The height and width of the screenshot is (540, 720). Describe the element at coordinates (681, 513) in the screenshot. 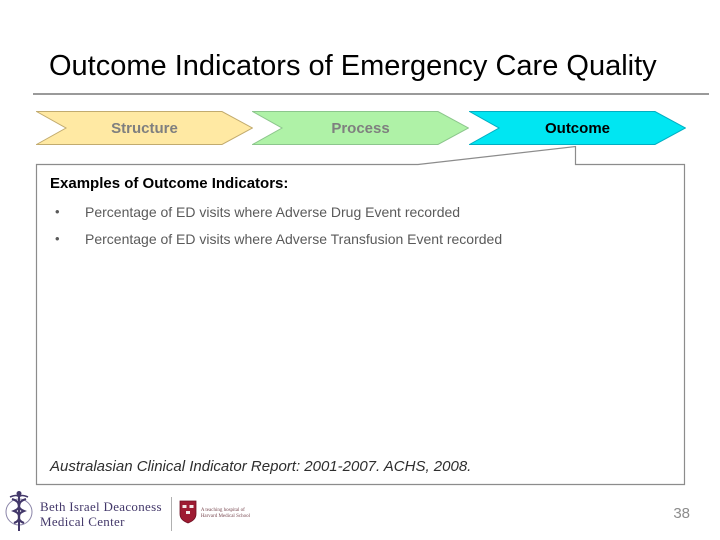

I see `slide-page-number: 38` at that location.